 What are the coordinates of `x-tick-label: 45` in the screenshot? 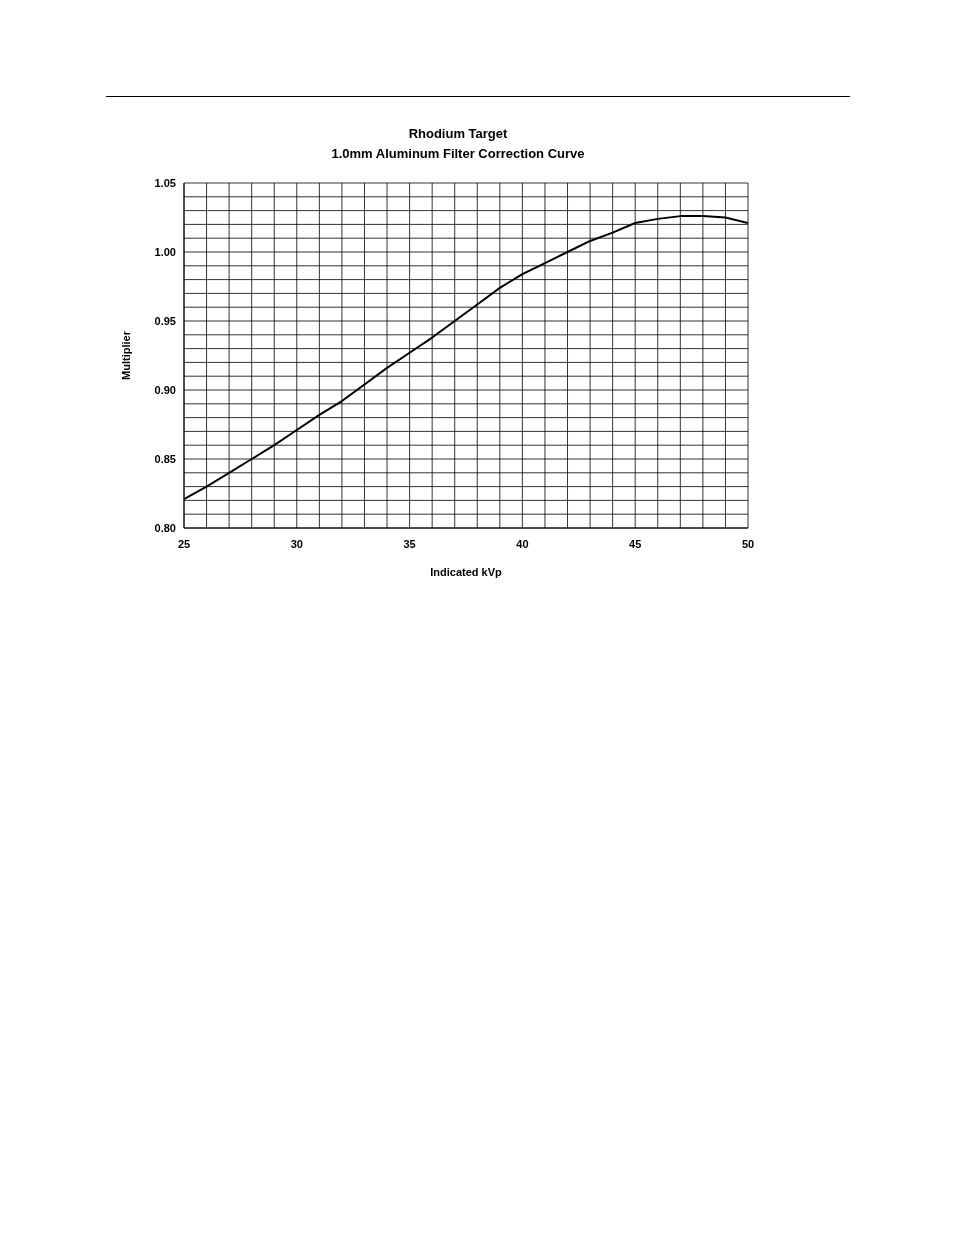 It's located at (635, 543).